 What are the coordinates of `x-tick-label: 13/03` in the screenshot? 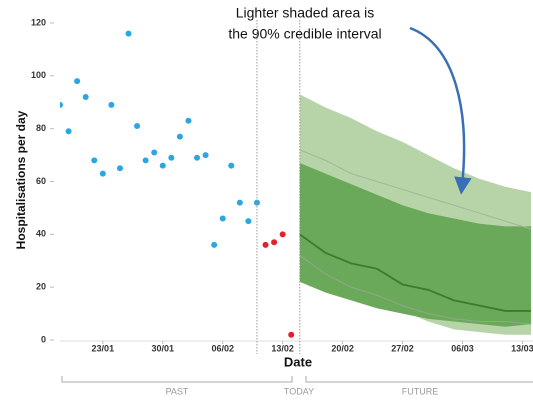 It's located at (522, 348).